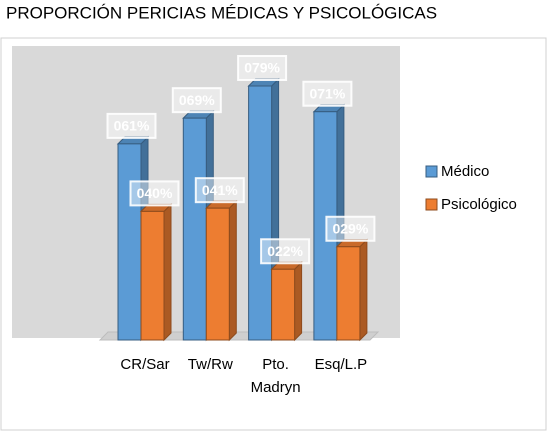 This screenshot has height=432, width=548. I want to click on x-tick-label: Esq/L.P, so click(341, 364).